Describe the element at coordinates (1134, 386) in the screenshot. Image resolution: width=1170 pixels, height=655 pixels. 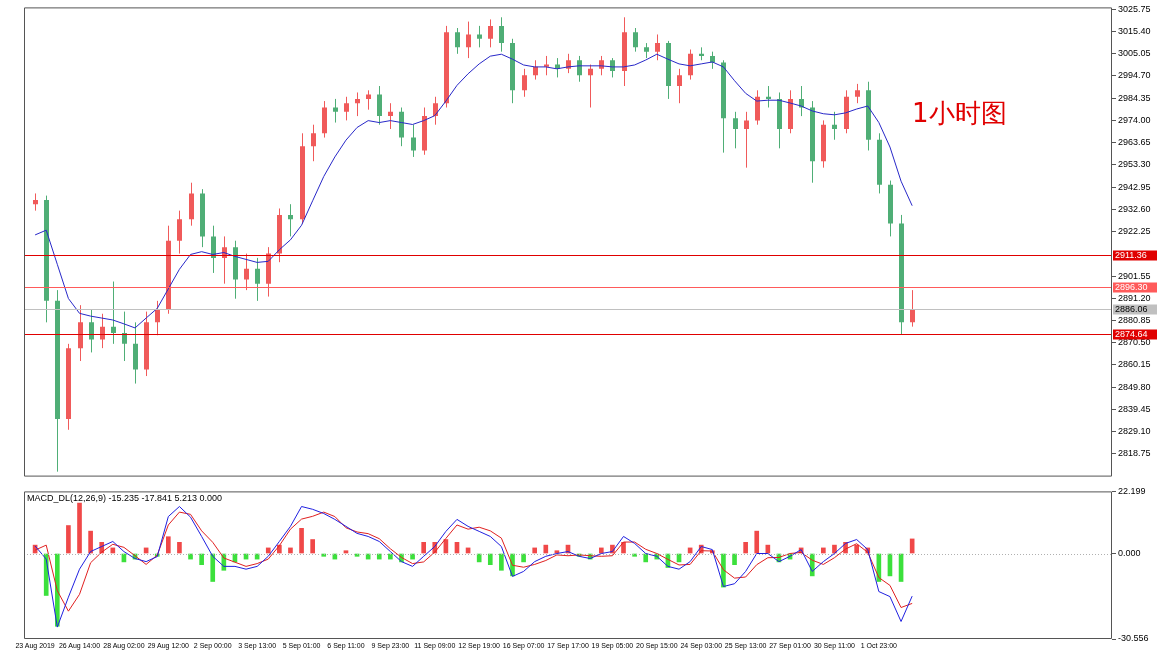
I see `y-tick-label: 2849.80` at that location.